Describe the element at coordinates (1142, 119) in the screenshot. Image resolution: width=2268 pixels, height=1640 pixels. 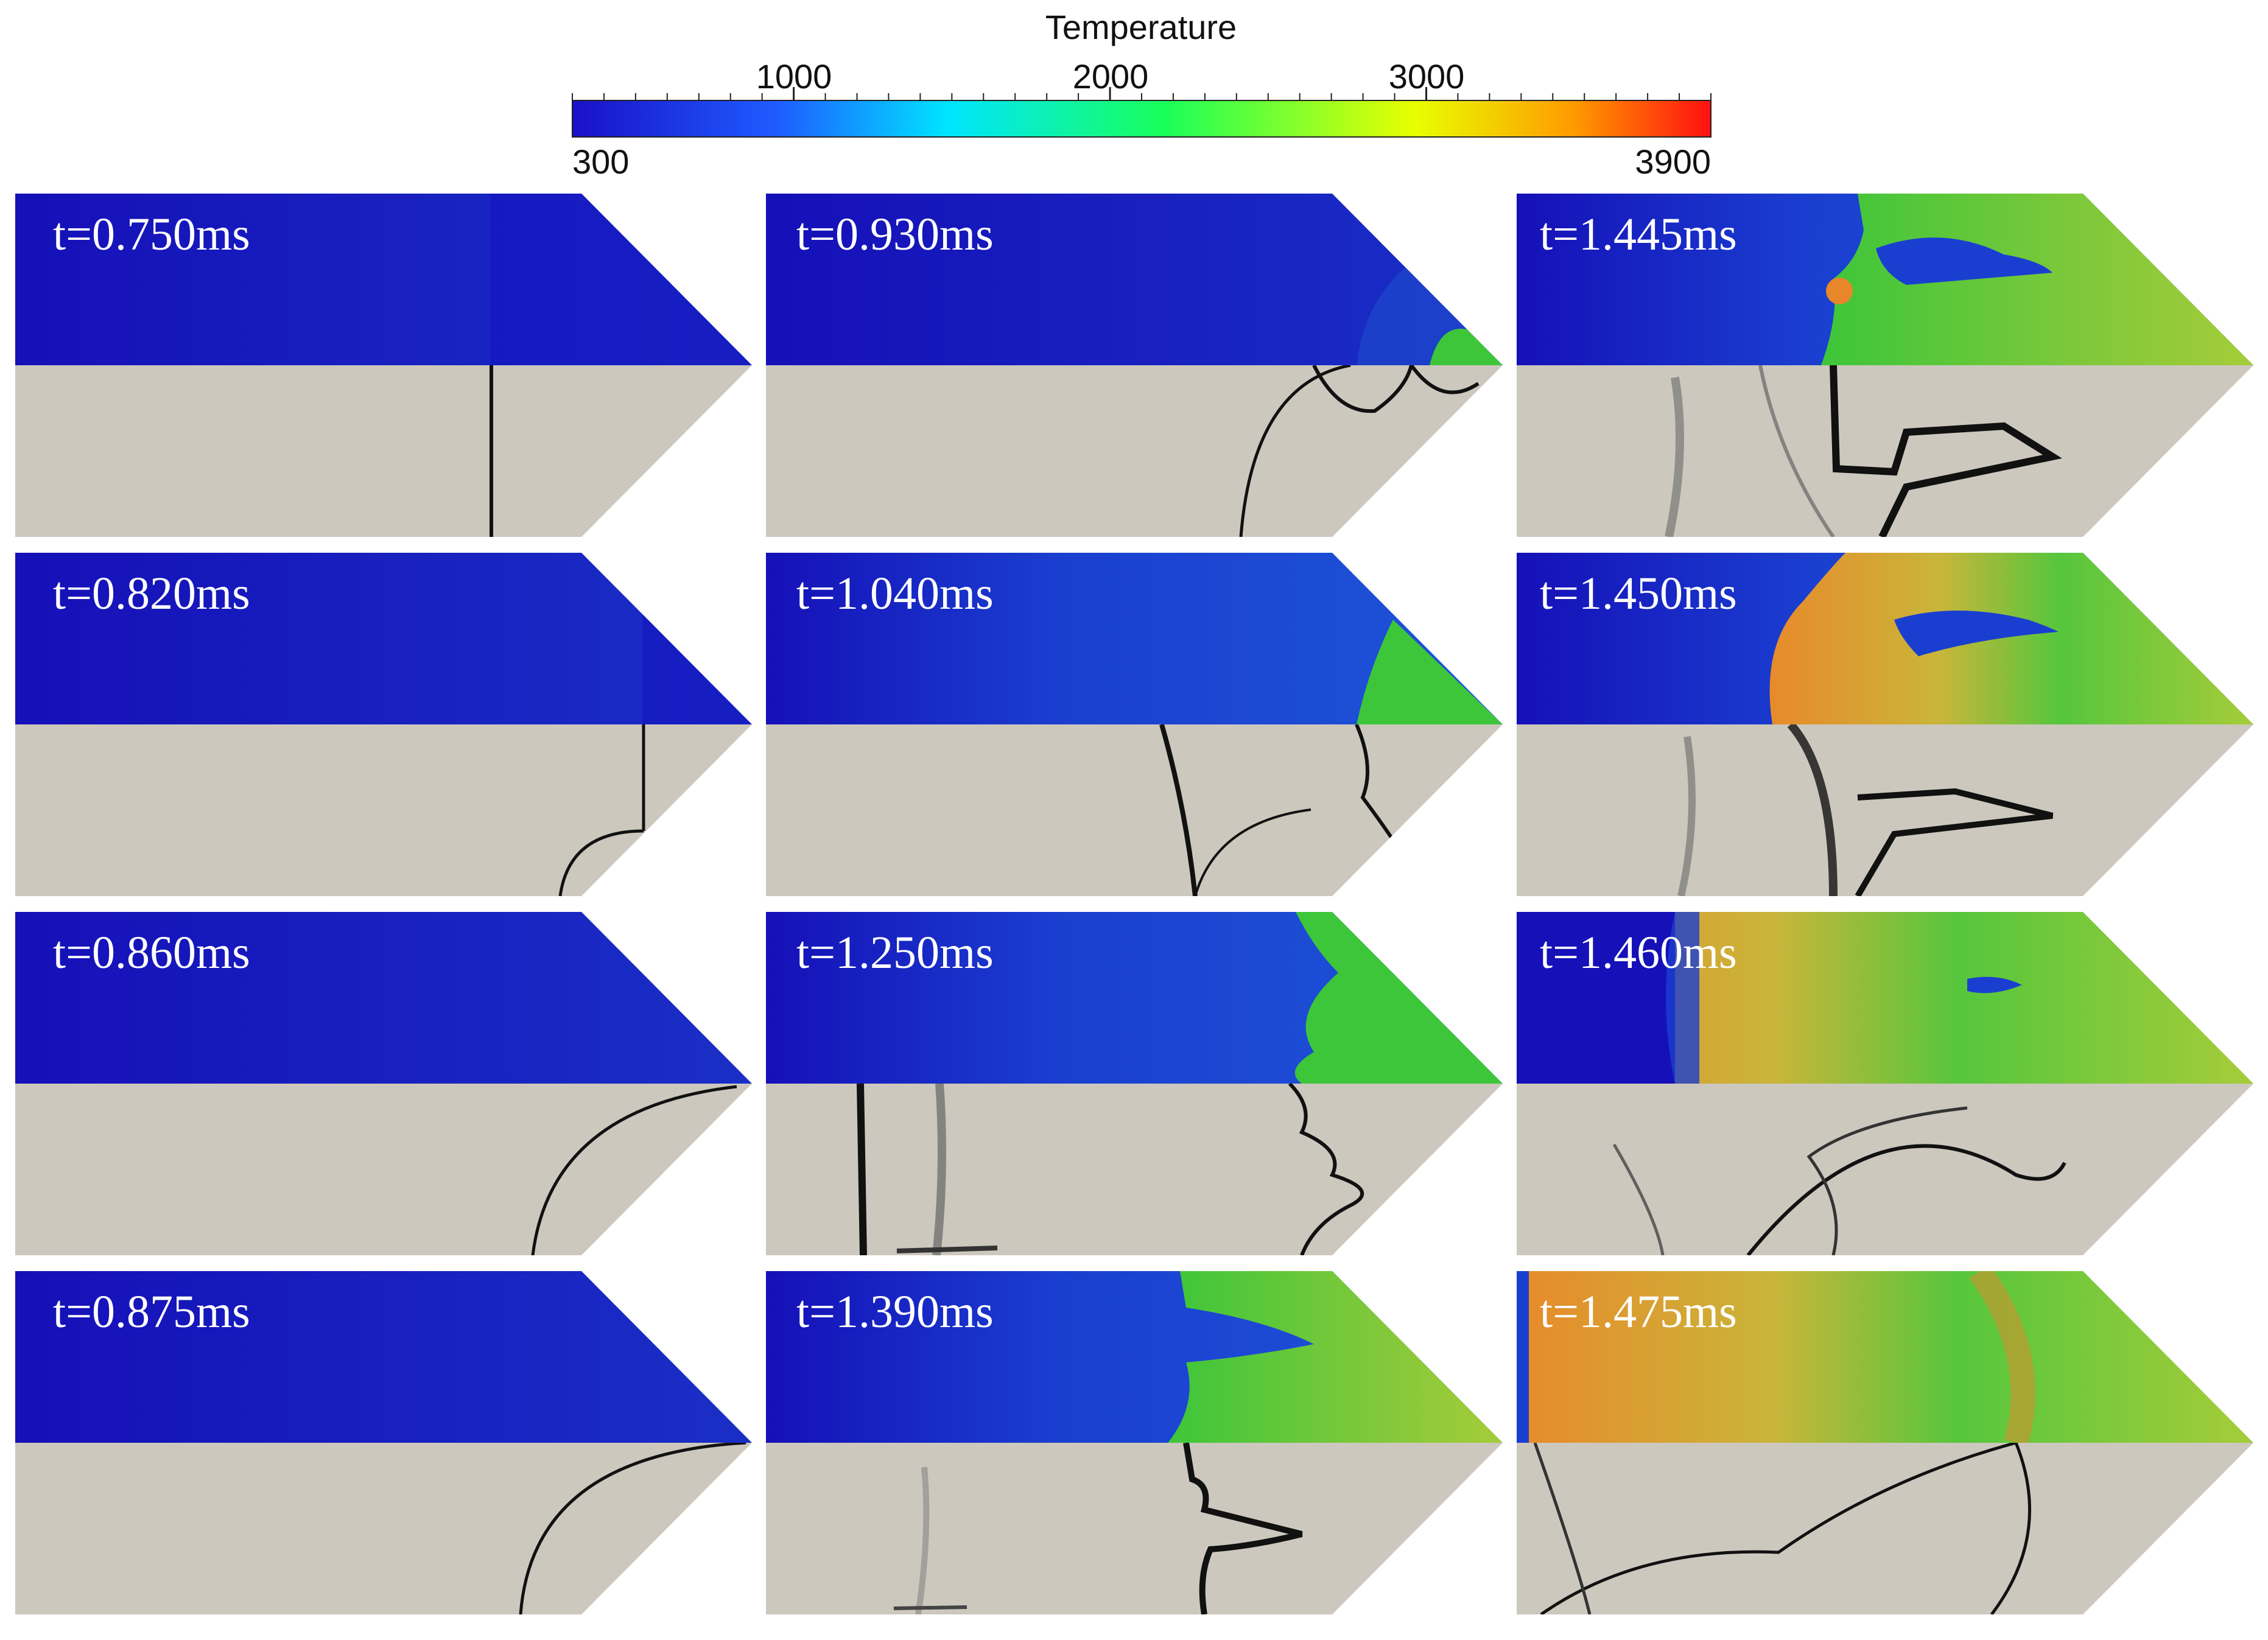
I see `colorbar-gradient` at that location.